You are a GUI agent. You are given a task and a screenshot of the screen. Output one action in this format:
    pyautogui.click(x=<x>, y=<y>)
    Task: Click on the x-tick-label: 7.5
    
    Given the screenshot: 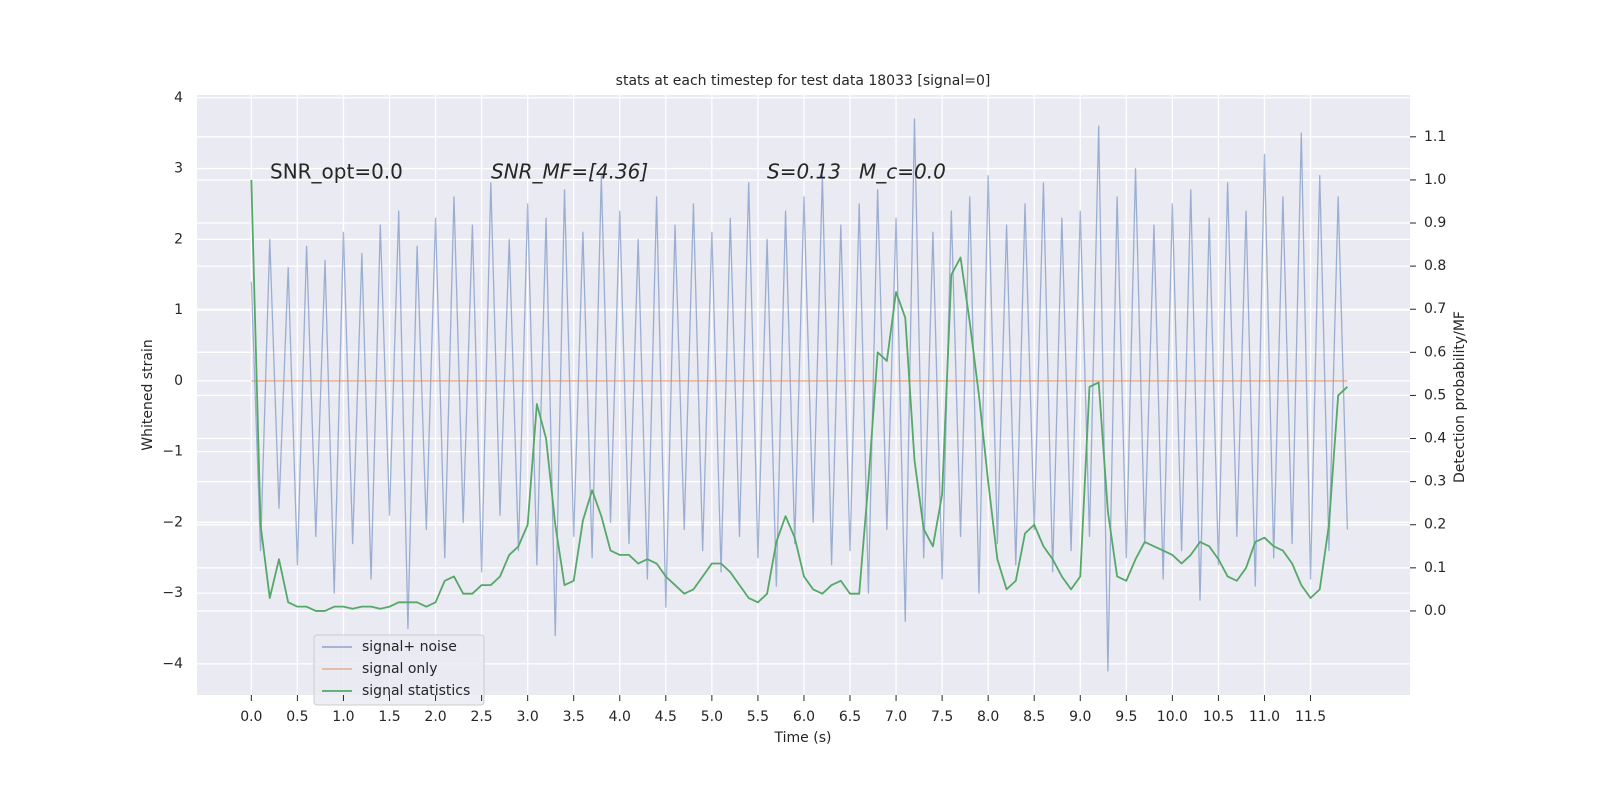 What is the action you would take?
    pyautogui.click(x=942, y=717)
    